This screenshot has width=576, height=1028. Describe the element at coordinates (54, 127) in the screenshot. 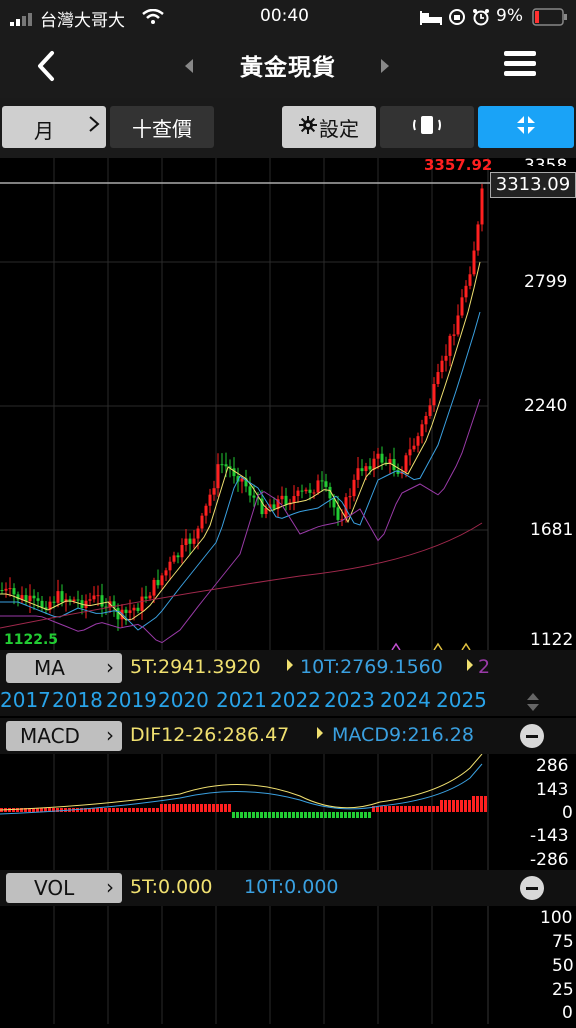

I see `period-selector-button: 月` at that location.